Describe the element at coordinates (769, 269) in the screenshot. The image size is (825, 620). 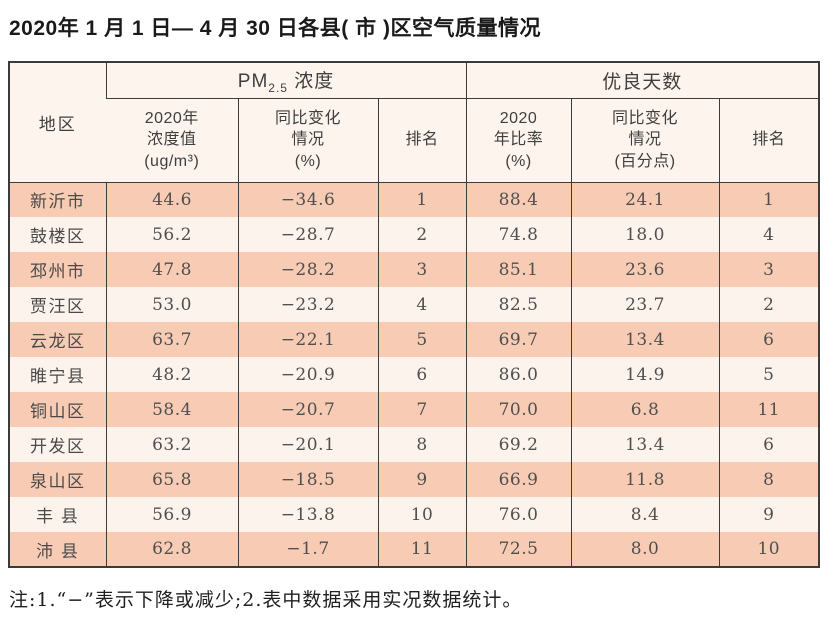
I see `good-rank-cell: 3` at that location.